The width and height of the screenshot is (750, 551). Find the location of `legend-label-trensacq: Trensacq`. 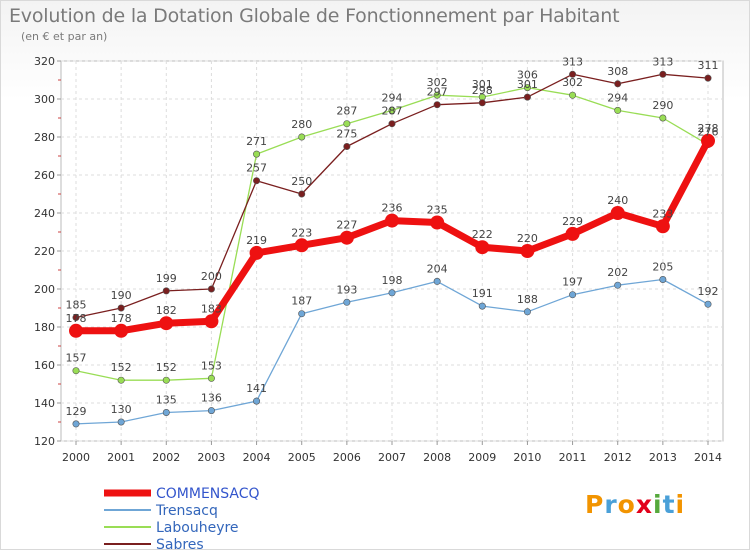

legend-label-trensacq: Trensacq is located at coordinates (186, 511).